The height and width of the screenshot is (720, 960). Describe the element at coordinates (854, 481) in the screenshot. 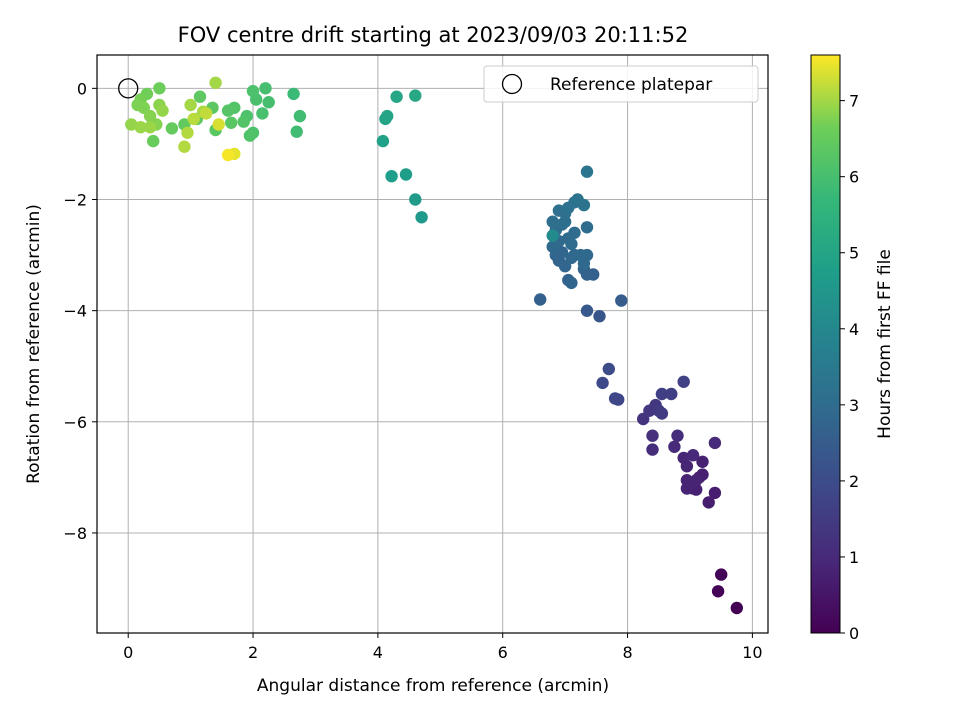

I see `colorbar-tick-label: 2` at that location.